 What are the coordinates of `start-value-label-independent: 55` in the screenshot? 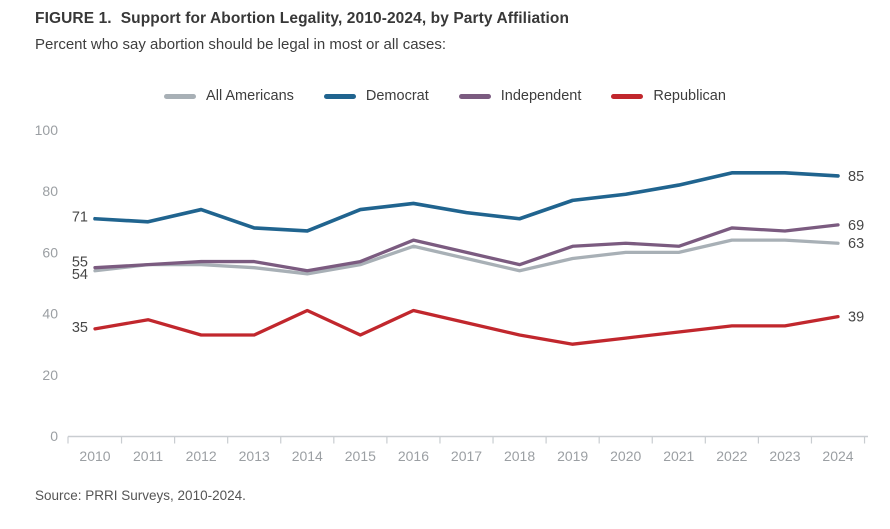 It's located at (80, 263).